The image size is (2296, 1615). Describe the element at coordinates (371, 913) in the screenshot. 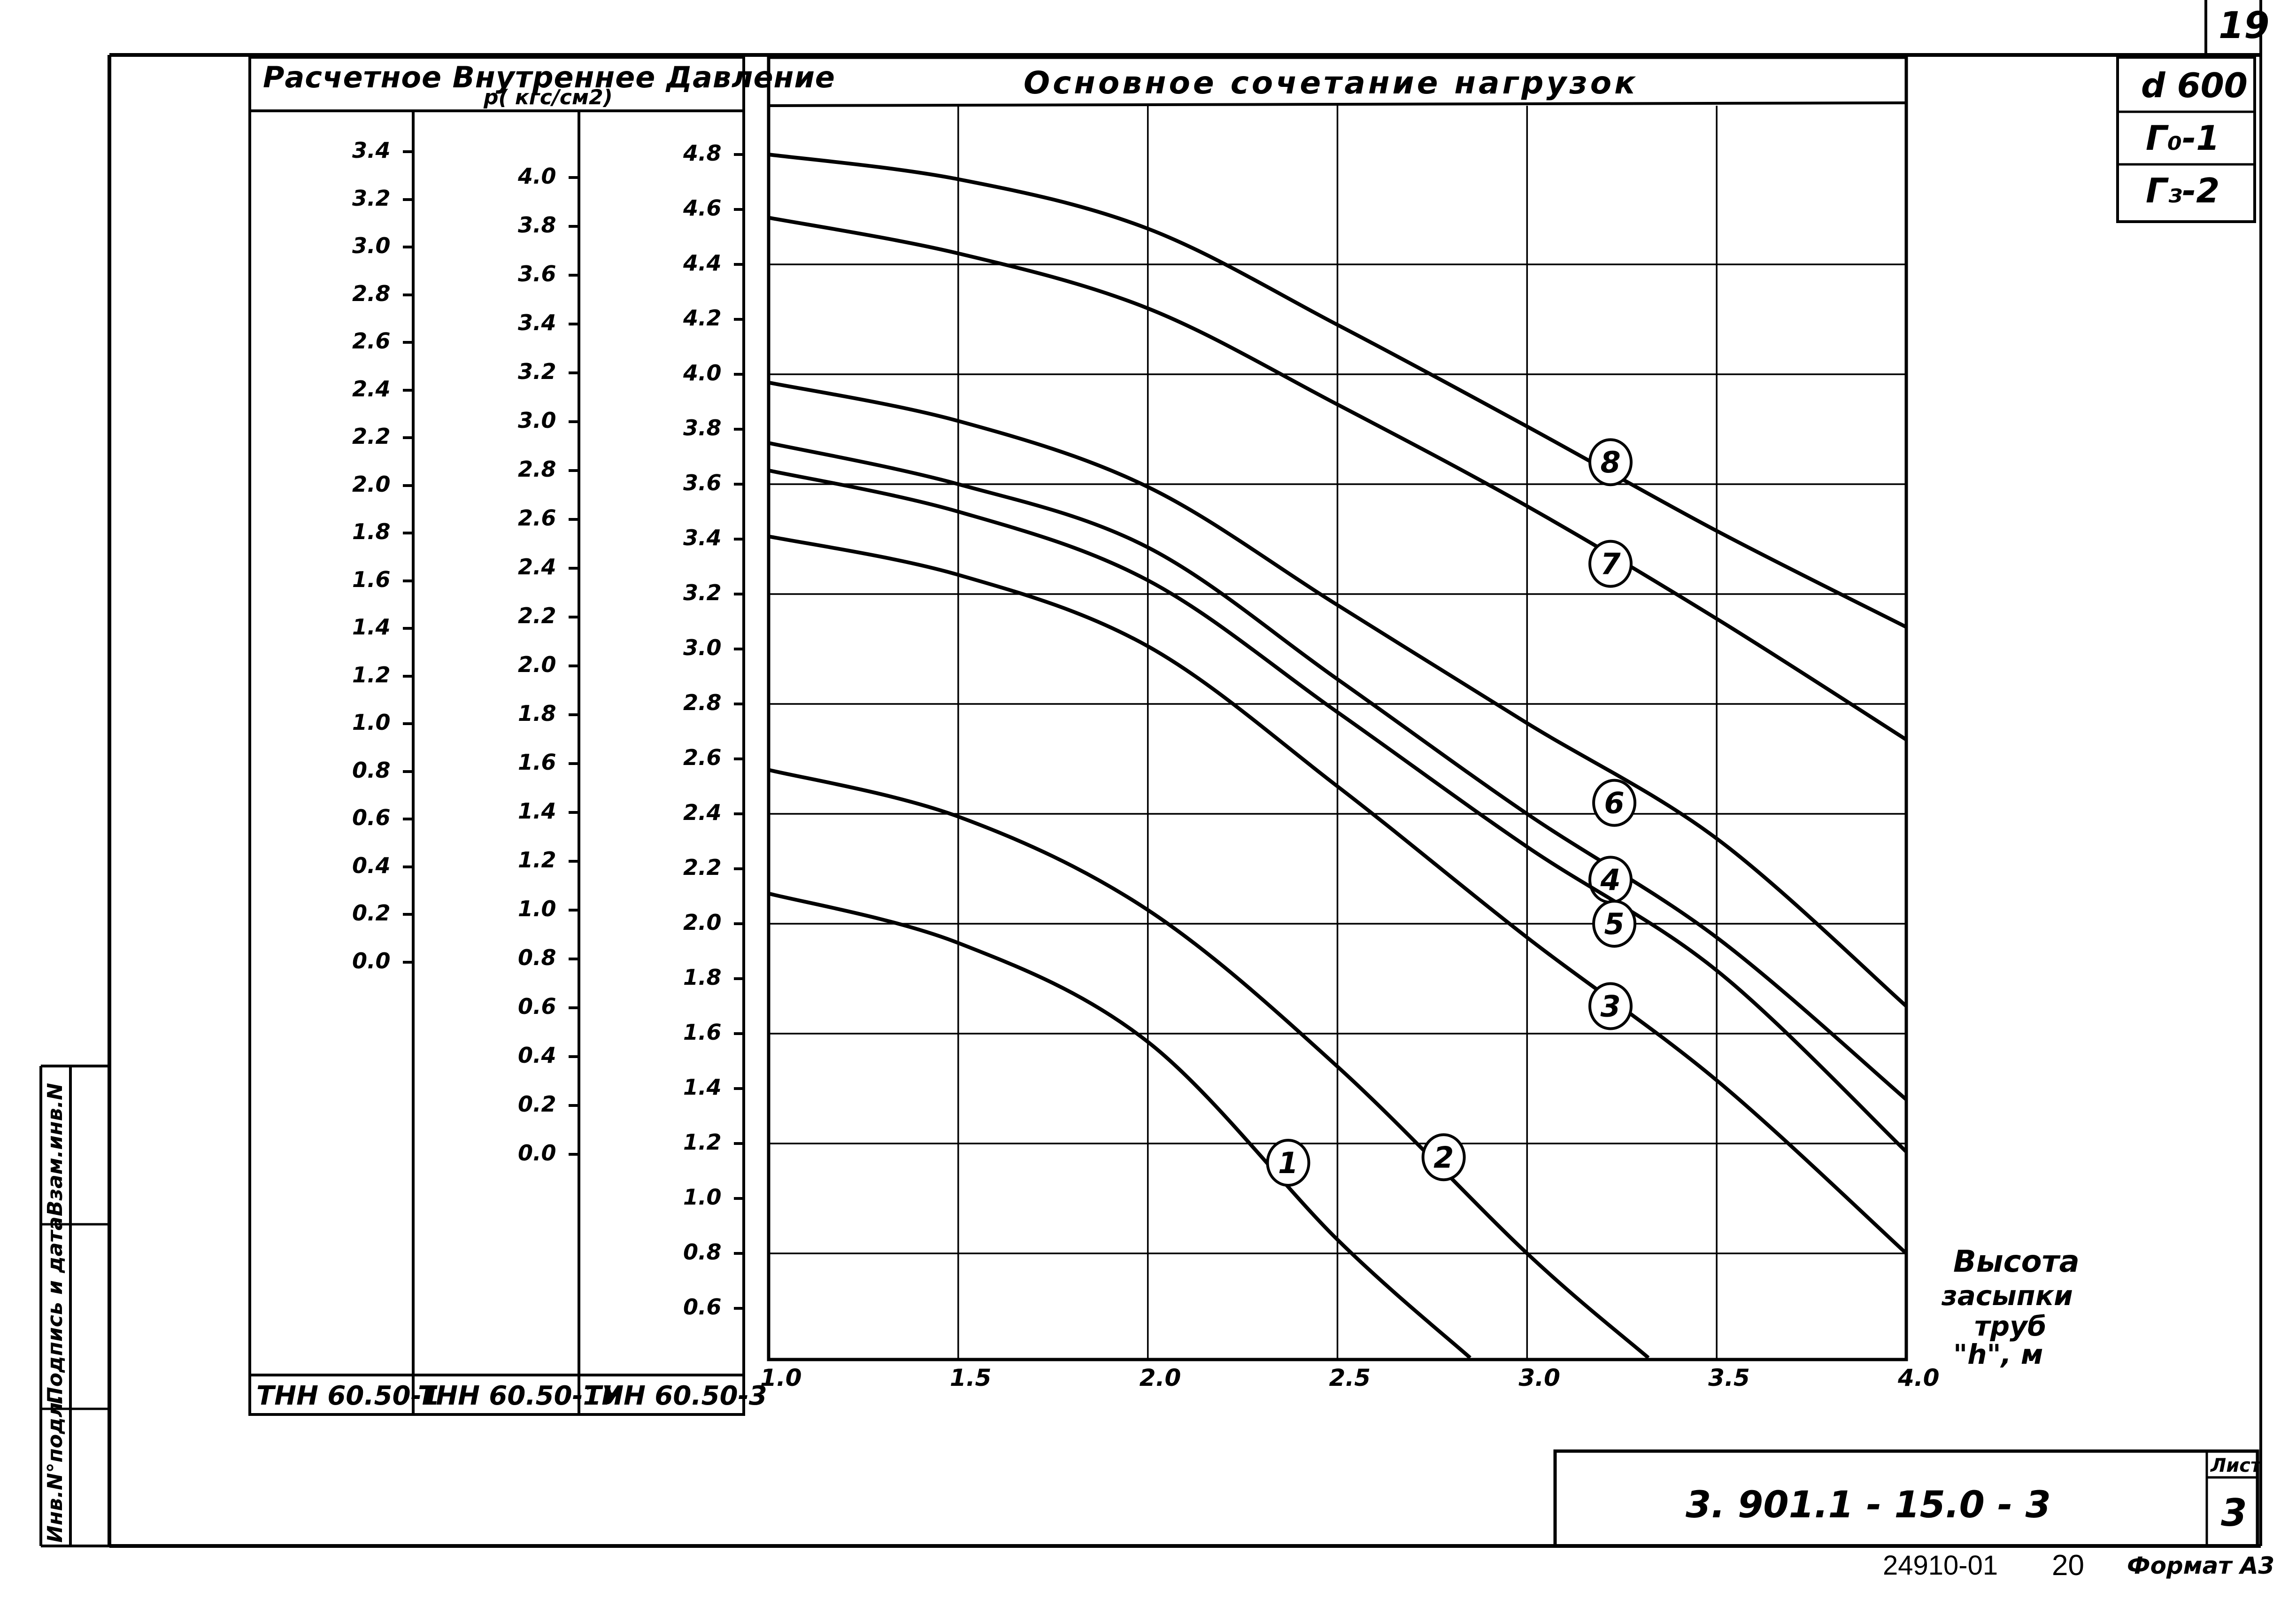

I see `scale-tick-label: 0.2` at that location.